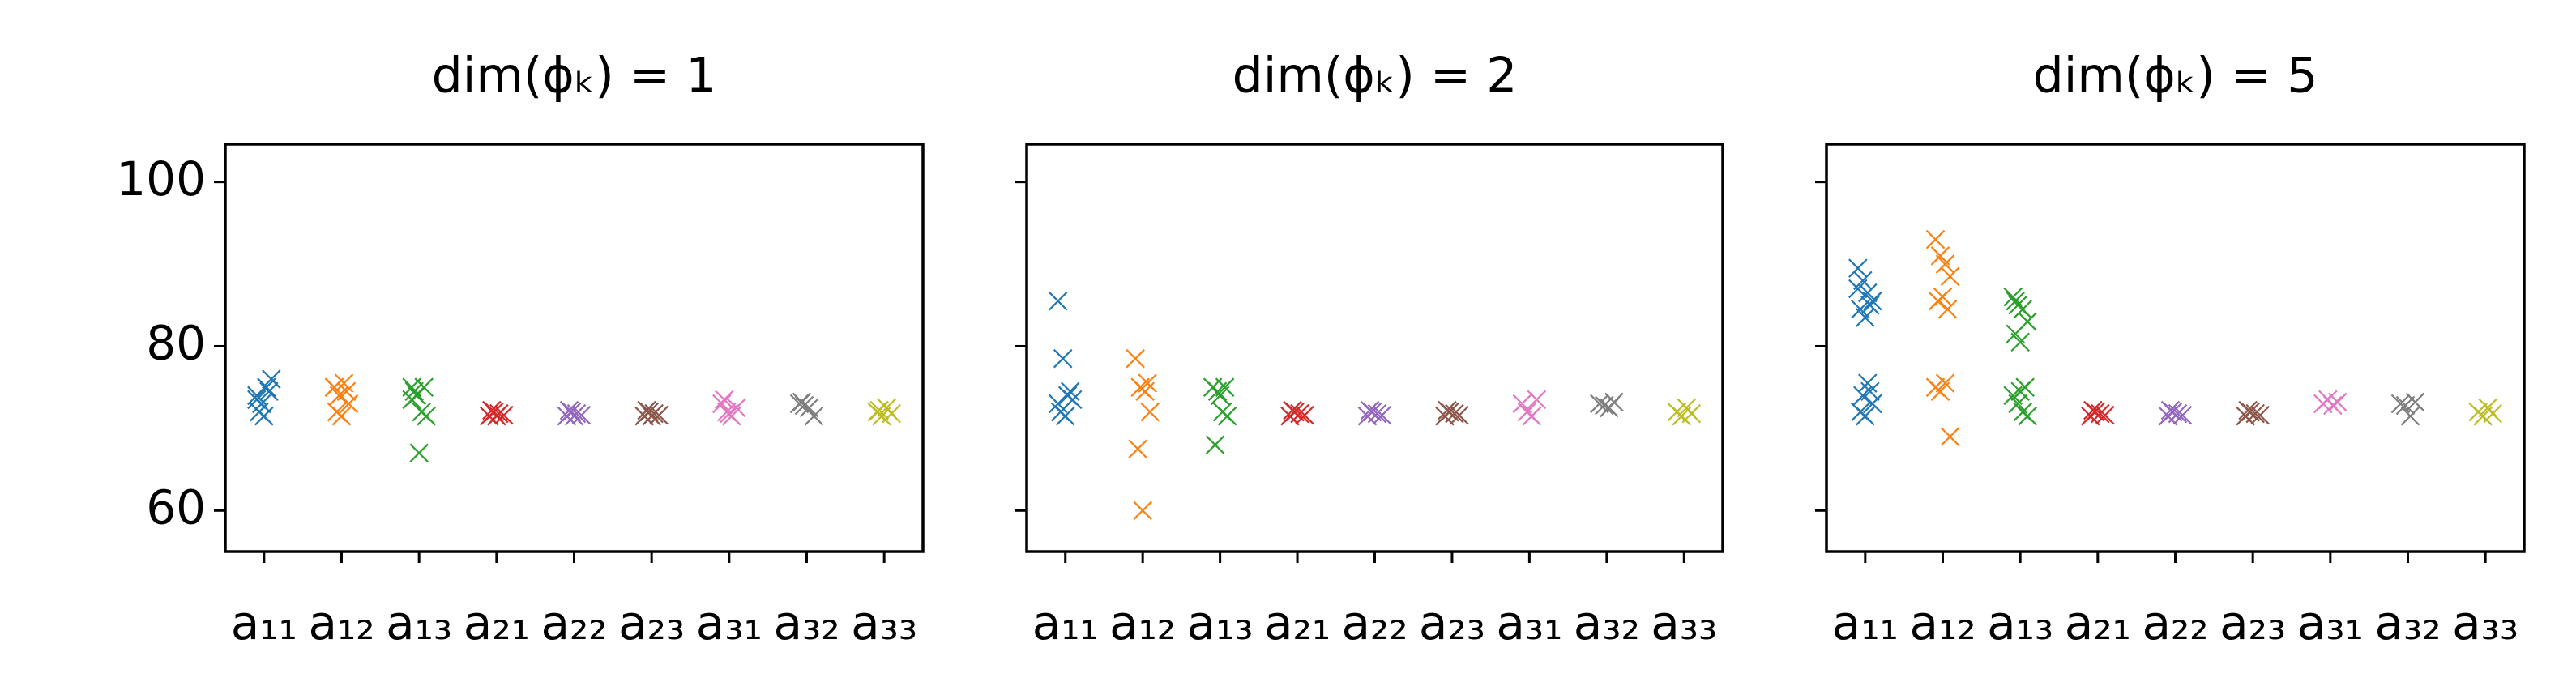 This screenshot has width=2576, height=699. I want to click on panel-title: dim(ϕₖ) = 2, so click(1375, 76).